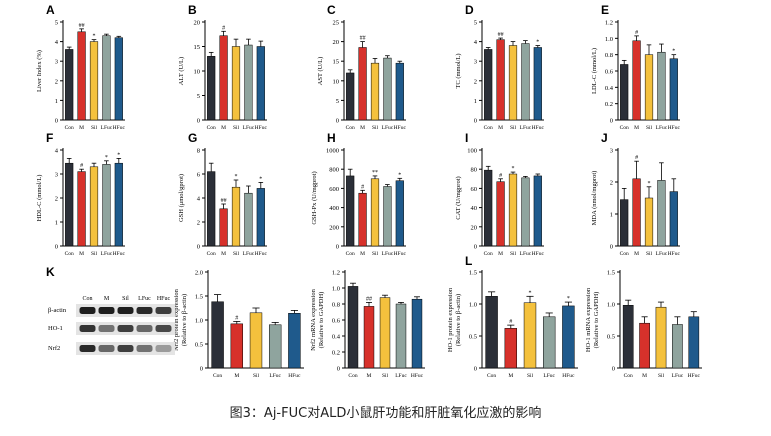  What do you see at coordinates (50, 10) in the screenshot?
I see `panel-letter: A` at bounding box center [50, 10].